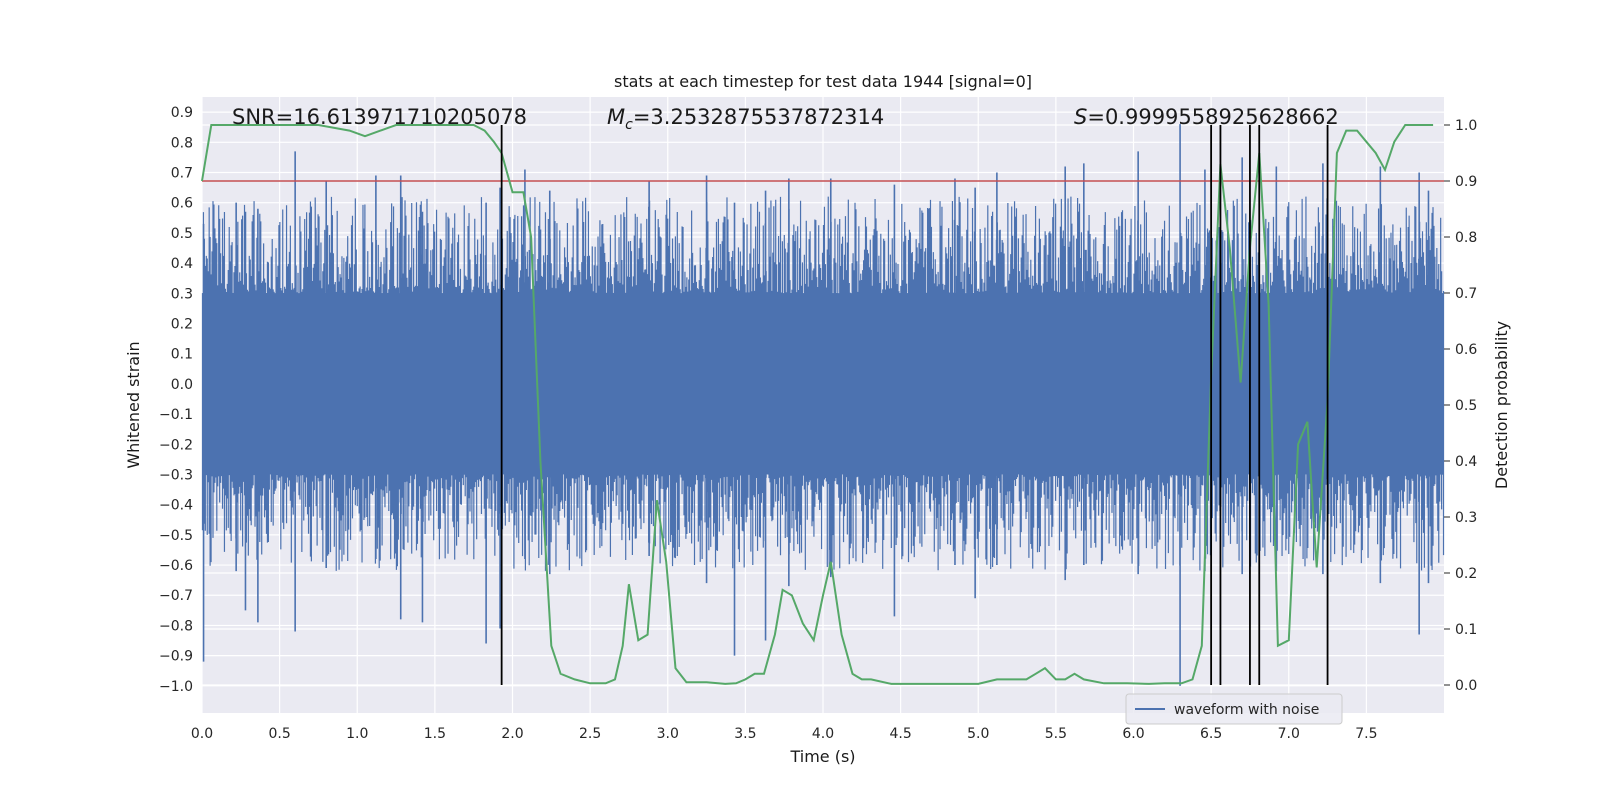 The image size is (1600, 800). Describe the element at coordinates (823, 734) in the screenshot. I see `x-tick-label: 4.0` at that location.